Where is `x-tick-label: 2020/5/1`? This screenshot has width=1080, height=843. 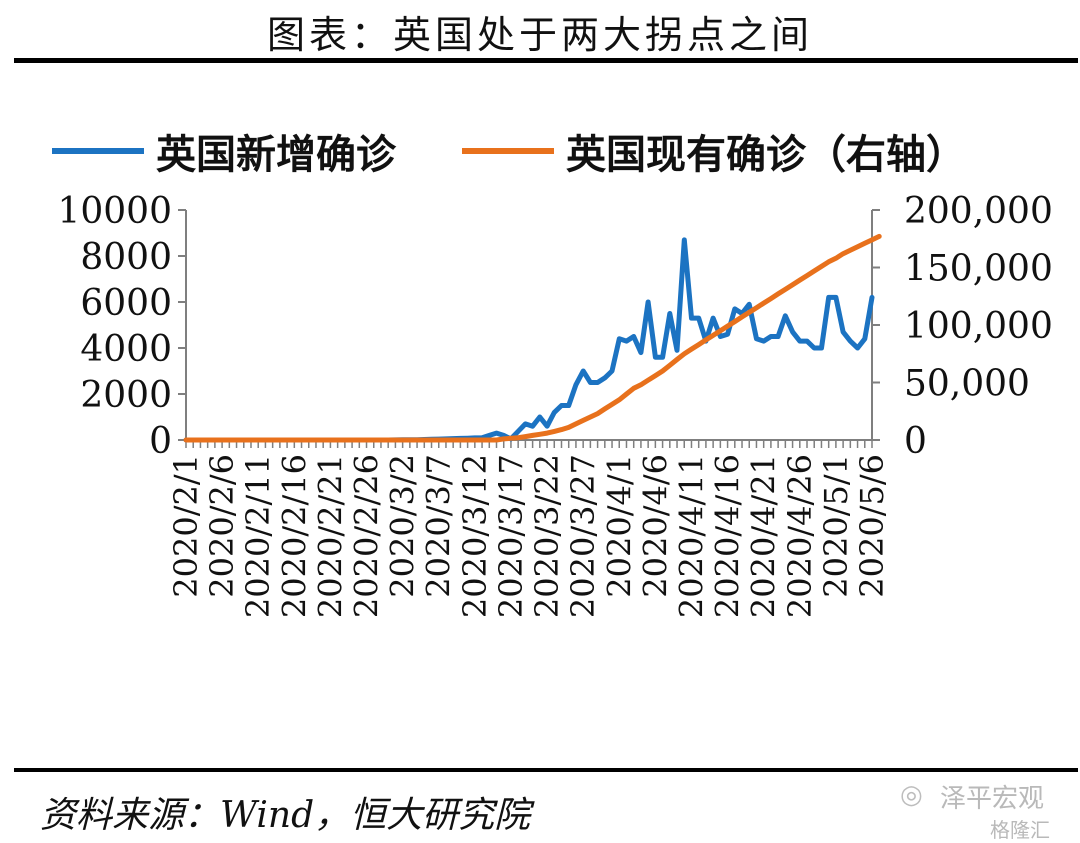
x-tick-label: 2020/5/1 is located at coordinates (836, 526).